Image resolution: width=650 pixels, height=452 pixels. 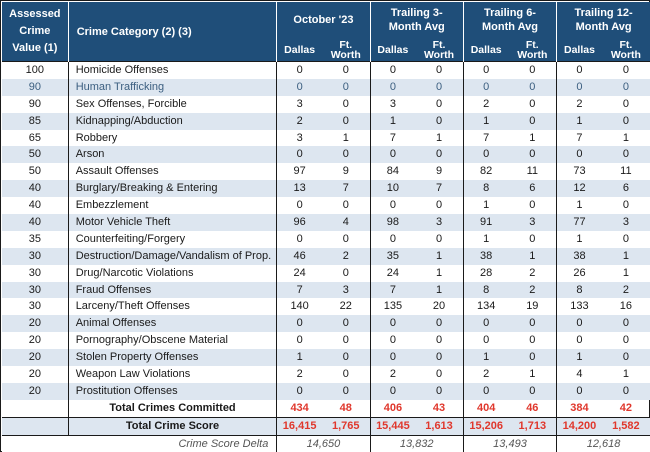 I want to click on dallas-value-cell: 135, so click(x=393, y=307).